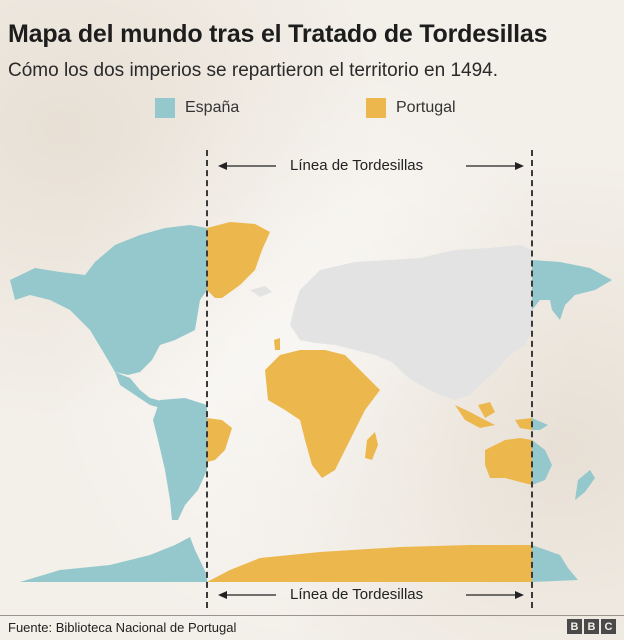  What do you see at coordinates (475, 416) in the screenshot?
I see `indonesia-land` at bounding box center [475, 416].